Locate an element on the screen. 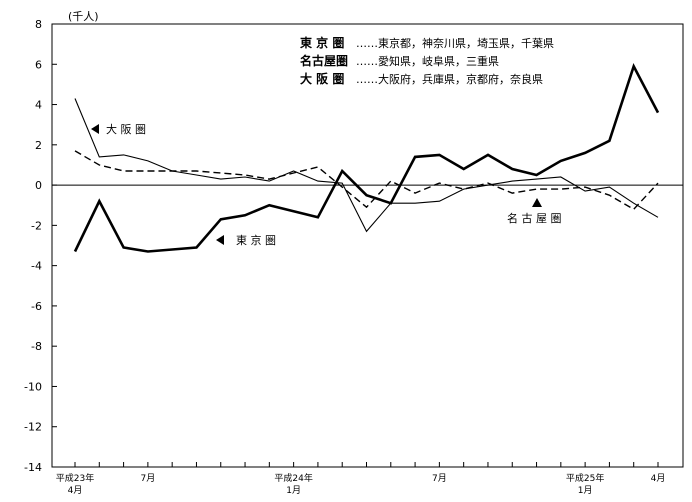 This screenshot has width=692, height=502. x-tick-label: 平成24年 is located at coordinates (293, 478).